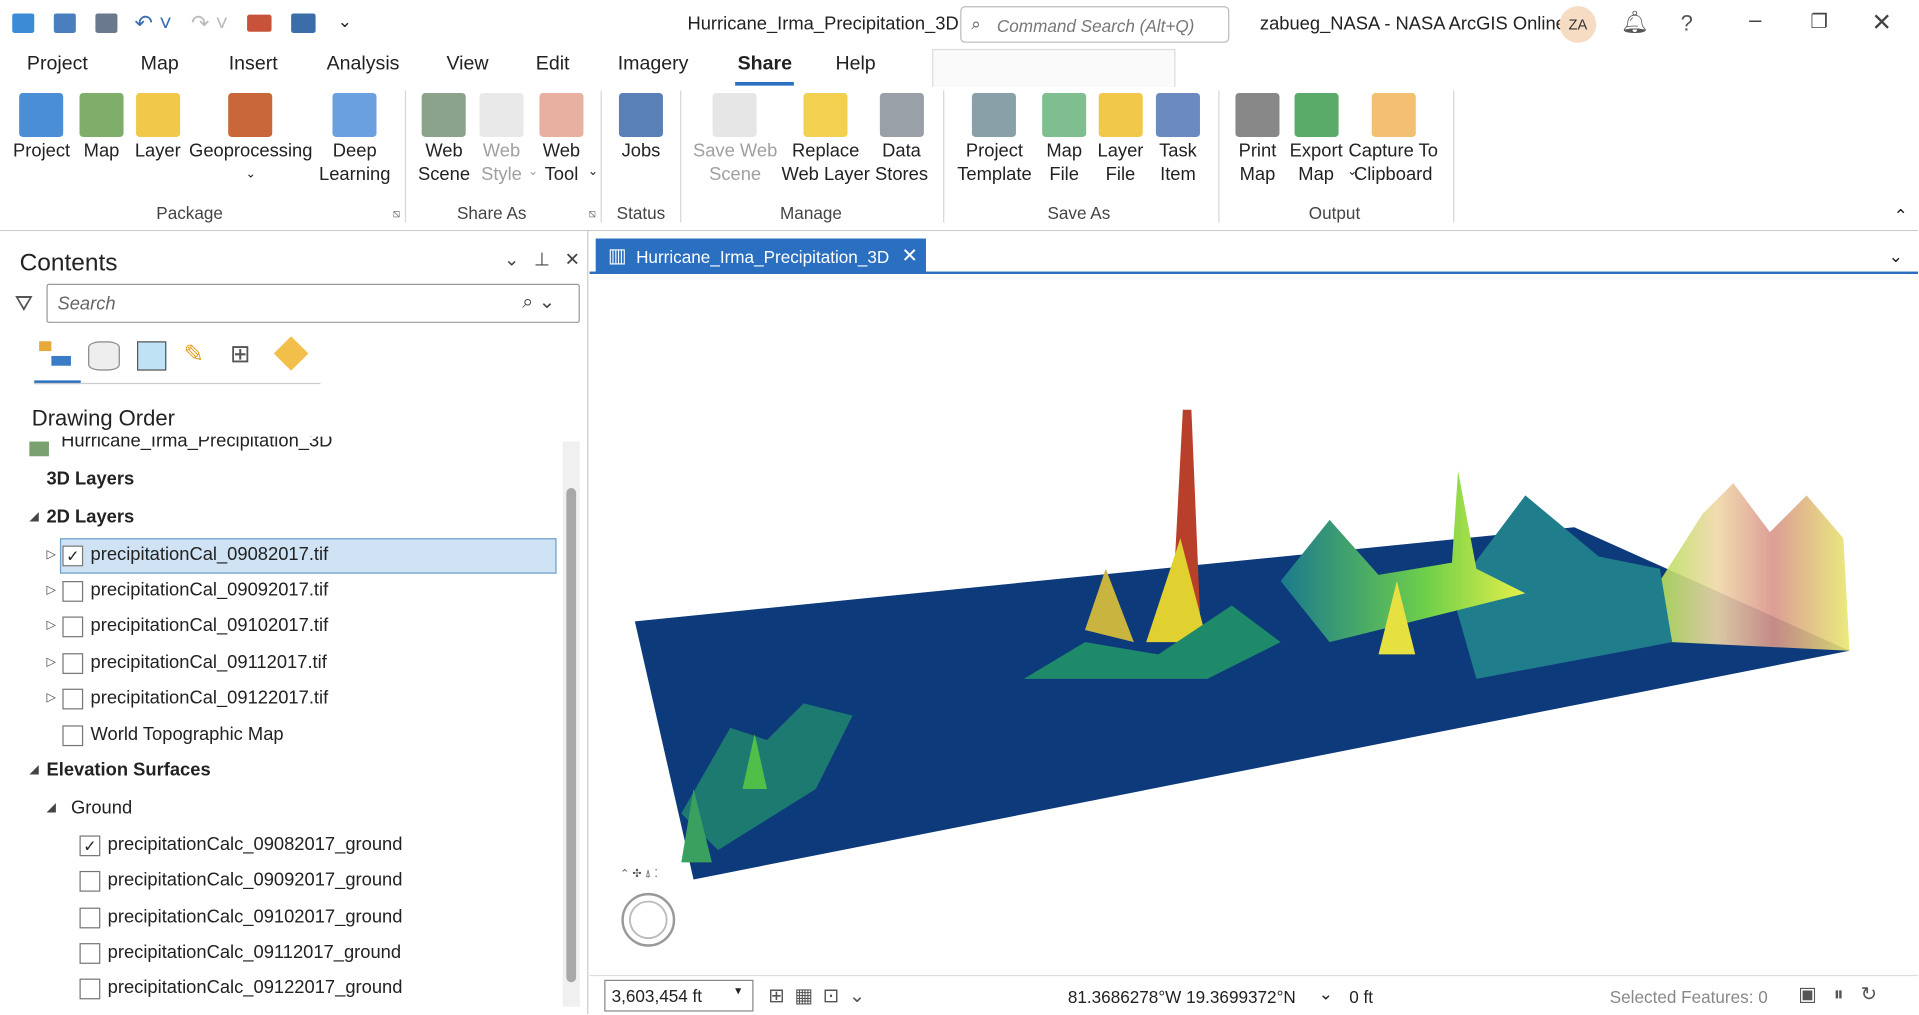  Describe the element at coordinates (354, 139) in the screenshot. I see `ribbon-button: Deep Learning` at that location.